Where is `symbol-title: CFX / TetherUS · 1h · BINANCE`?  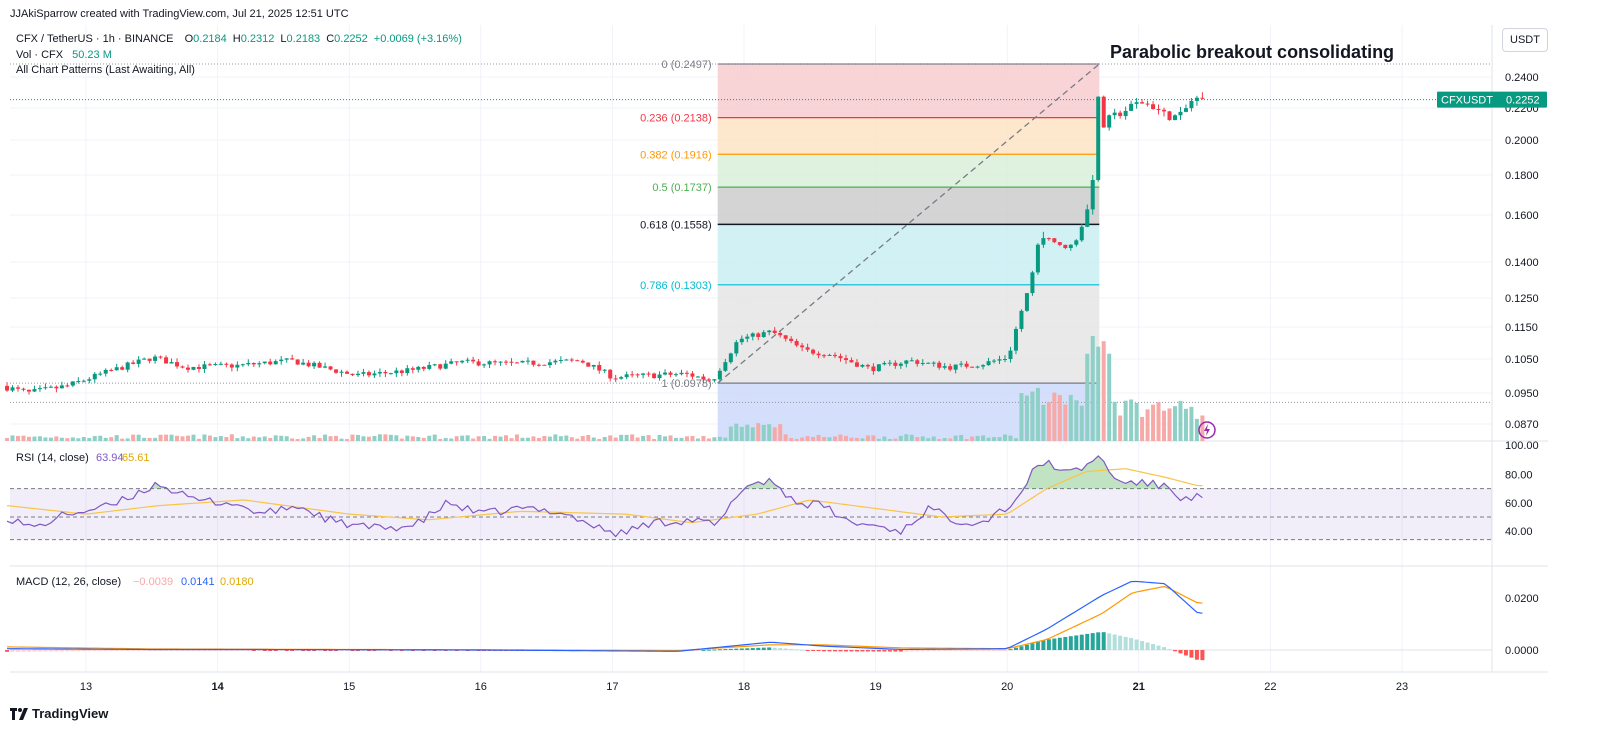 symbol-title: CFX / TetherUS · 1h · BINANCE is located at coordinates (95, 39).